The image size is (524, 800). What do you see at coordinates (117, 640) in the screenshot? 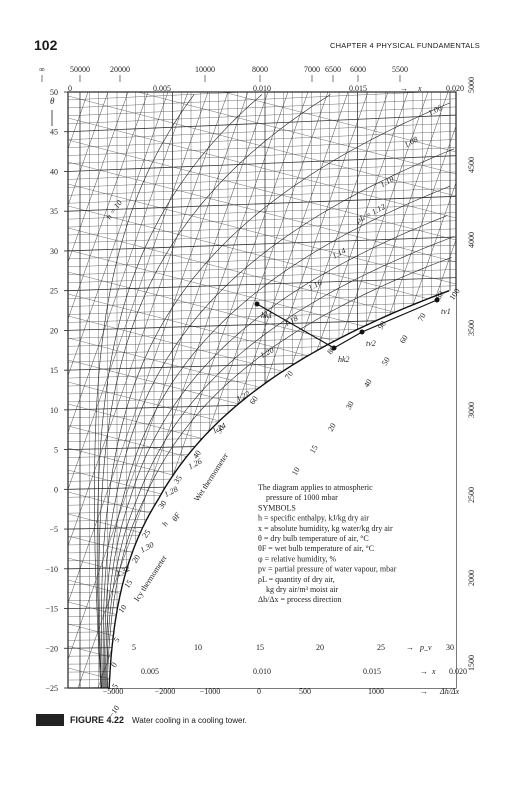
I see `enthalpy-label: 5` at bounding box center [117, 640].